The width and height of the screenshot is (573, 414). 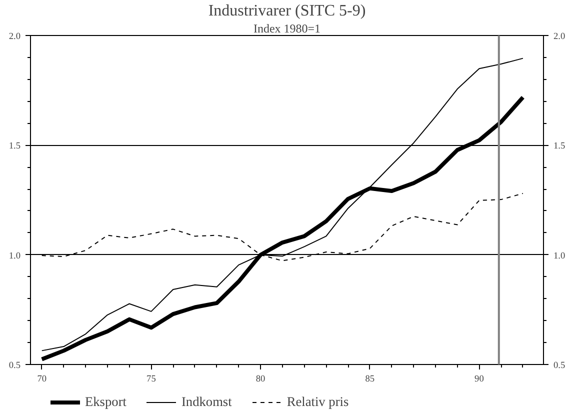 I want to click on x-tick-label: 75, so click(x=151, y=379).